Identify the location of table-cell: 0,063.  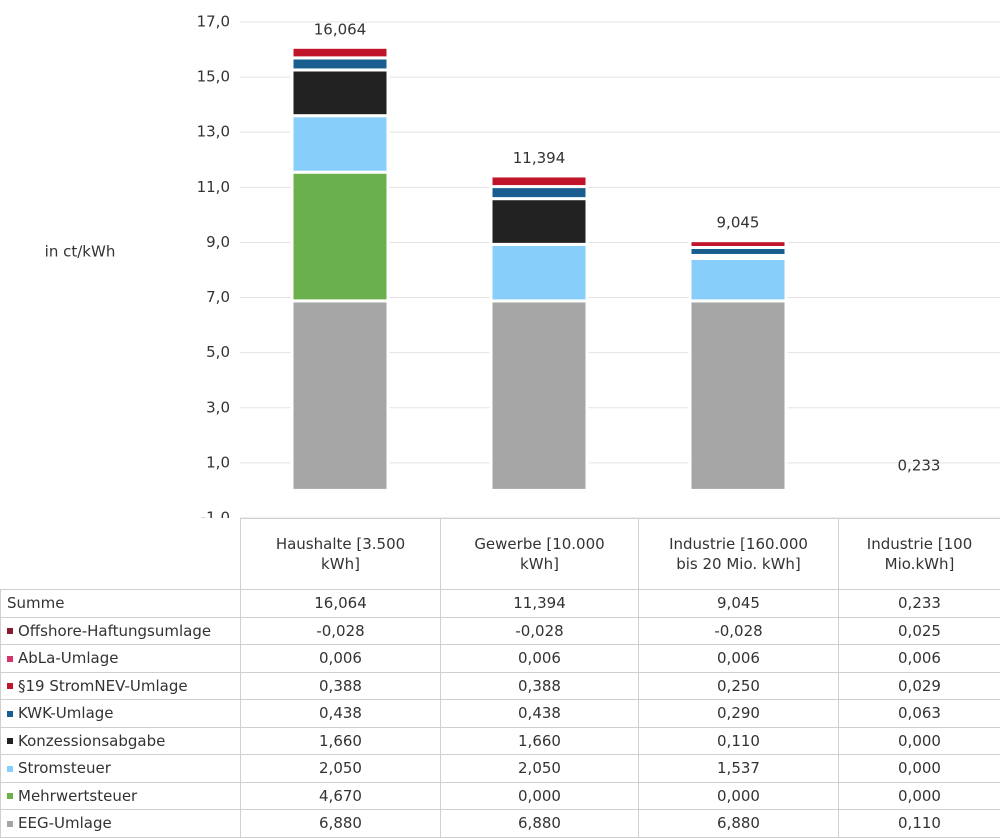
(919, 714).